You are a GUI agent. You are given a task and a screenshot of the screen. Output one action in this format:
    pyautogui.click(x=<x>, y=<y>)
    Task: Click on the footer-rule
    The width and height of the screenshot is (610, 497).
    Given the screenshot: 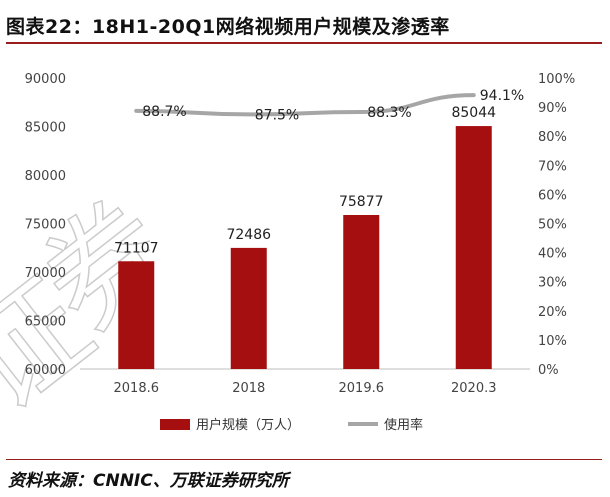 What is the action you would take?
    pyautogui.click(x=304, y=459)
    